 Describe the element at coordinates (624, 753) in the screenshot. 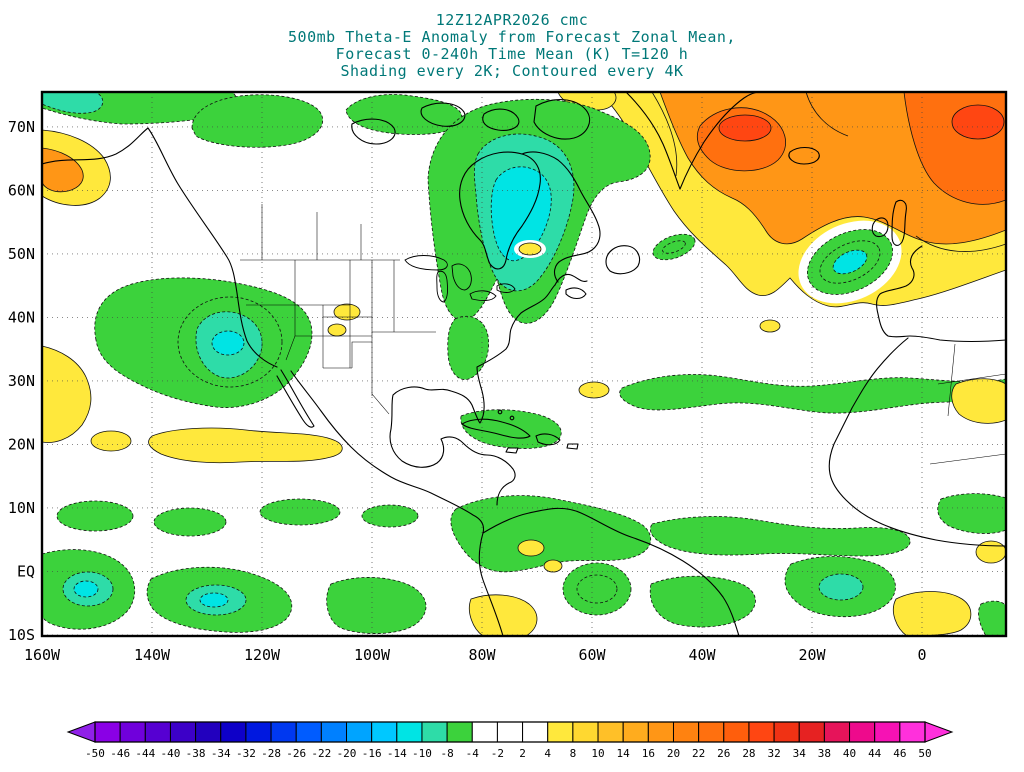

I see `colorbar-tick-label: 14` at that location.